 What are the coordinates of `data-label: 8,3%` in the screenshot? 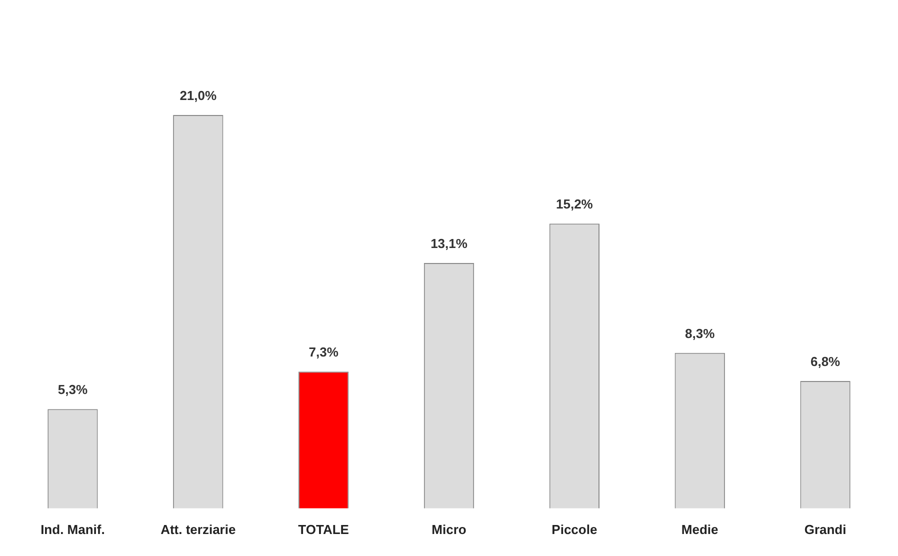 It's located at (700, 333).